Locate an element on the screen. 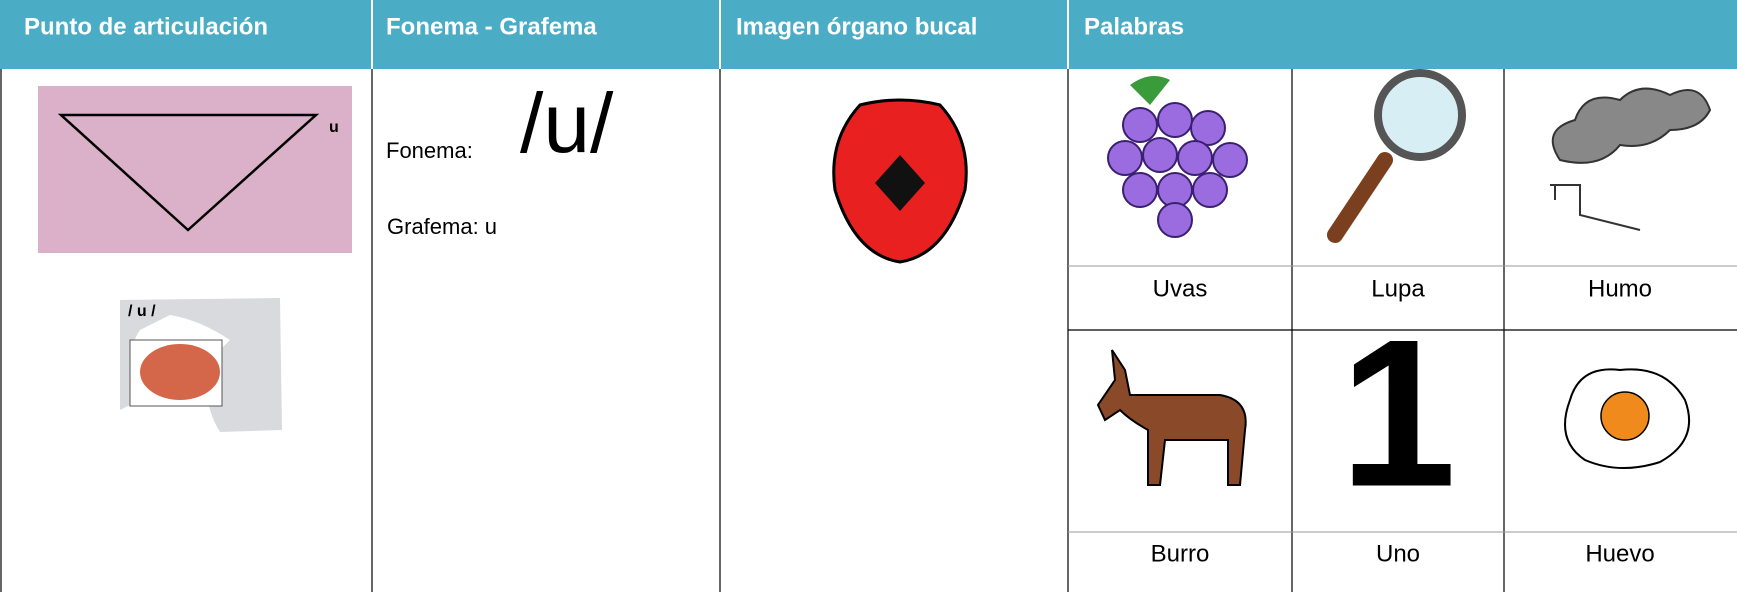 The width and height of the screenshot is (1737, 592). header-row is located at coordinates (868, 34).